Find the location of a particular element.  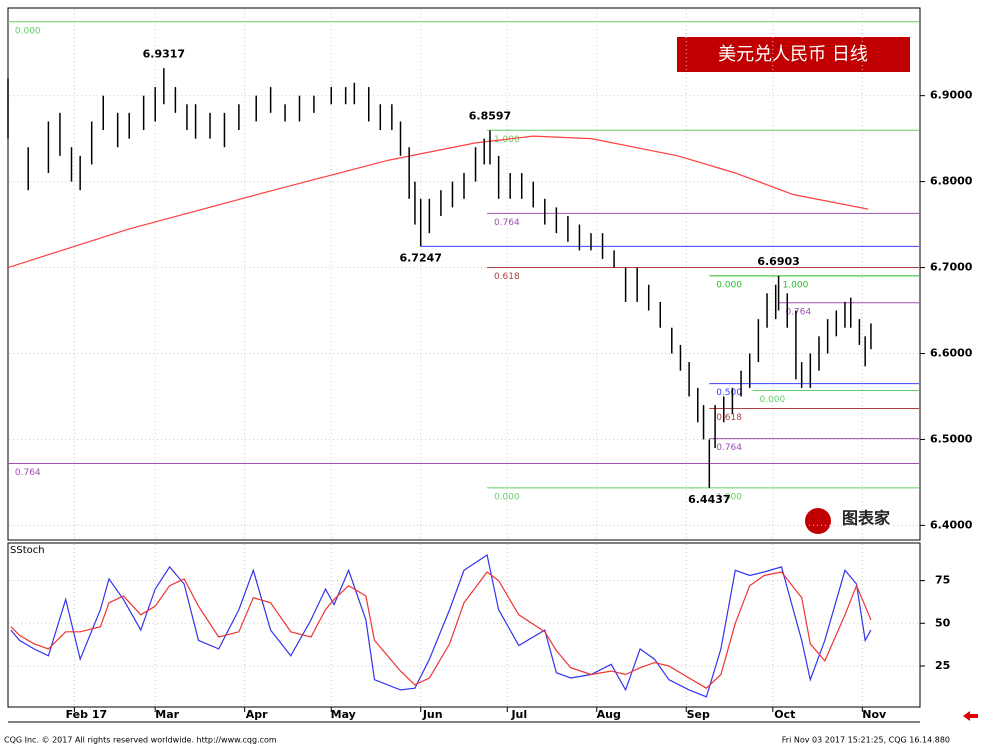

x-tick-label: Sep is located at coordinates (698, 714).